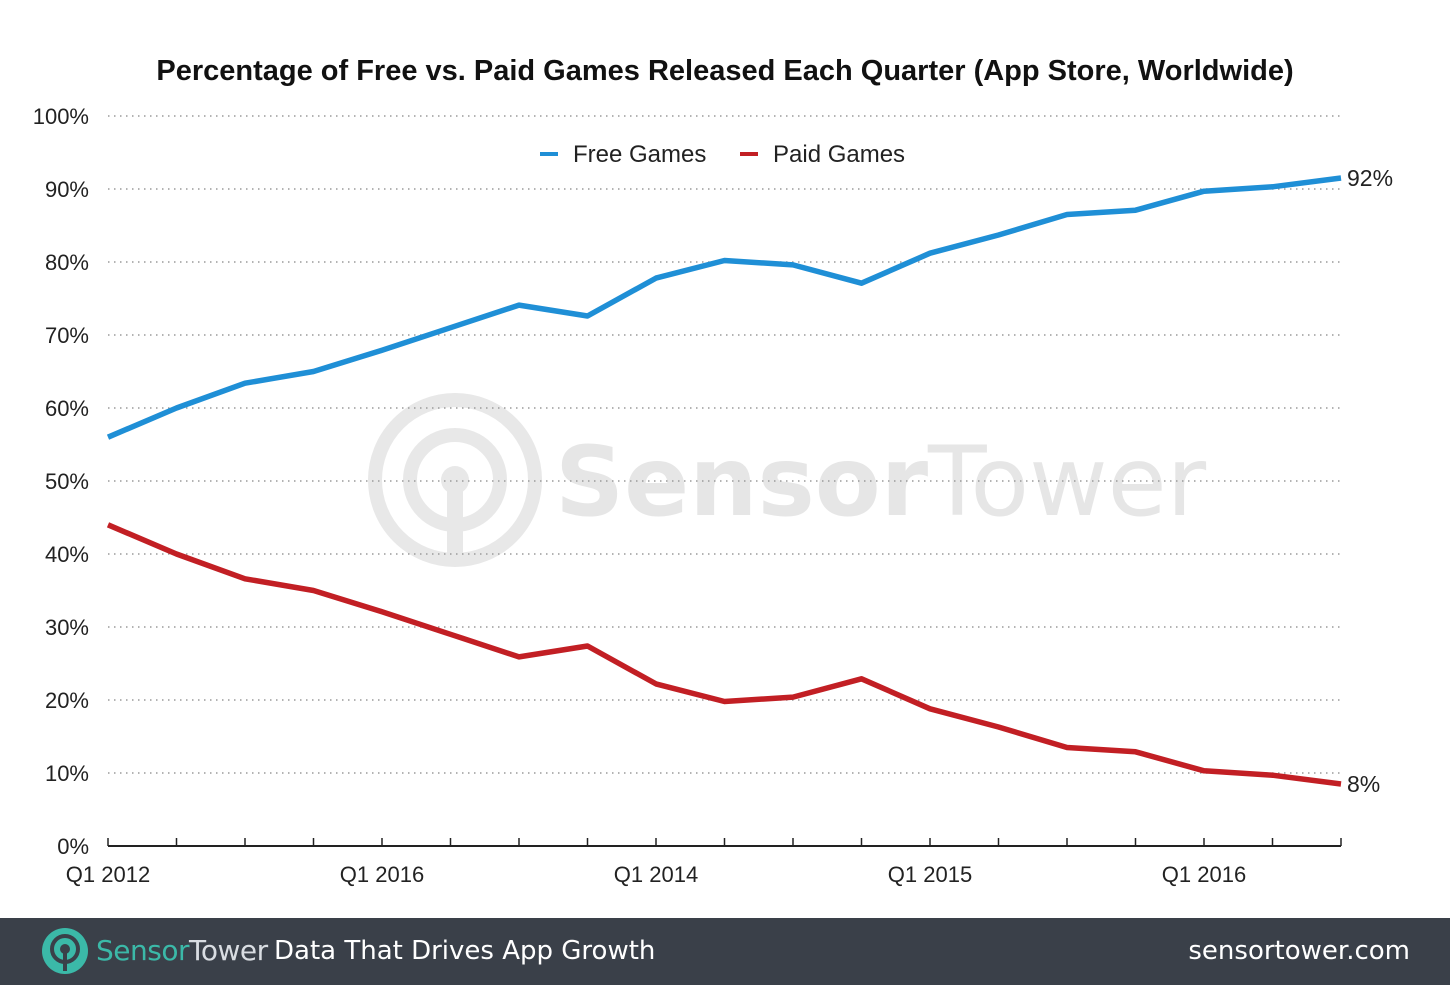  I want to click on y-tick-label: 50%, so click(67, 481).